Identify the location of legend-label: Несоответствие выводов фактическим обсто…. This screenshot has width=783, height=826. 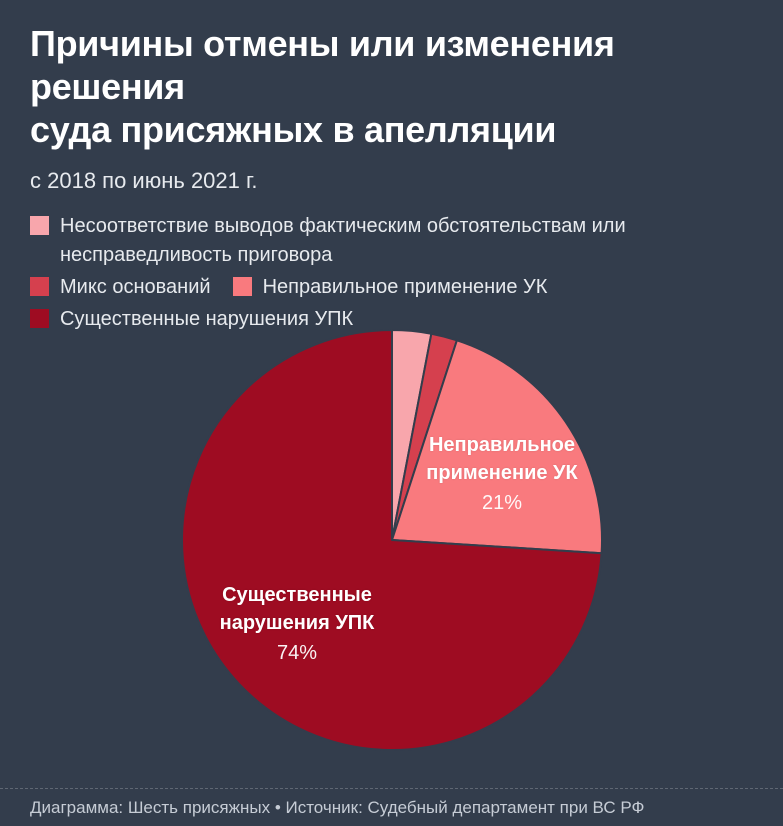
(343, 240).